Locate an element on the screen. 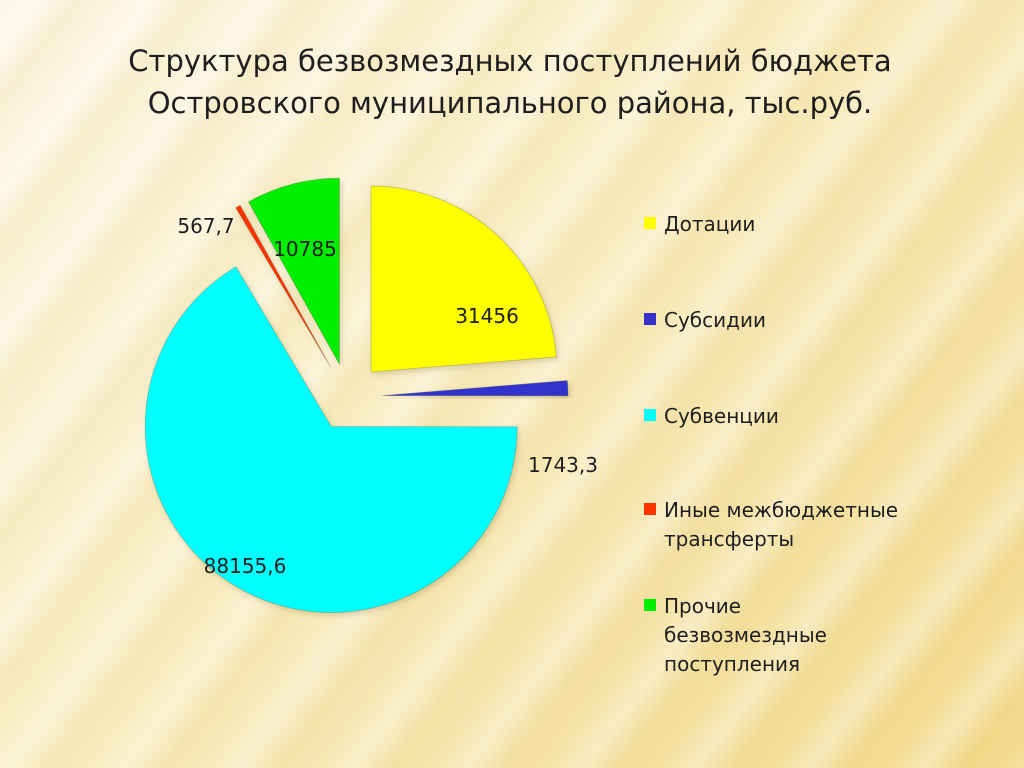 This screenshot has width=1024, height=768. legend-item-4: Иные межбюджетные трансферты is located at coordinates (784, 525).